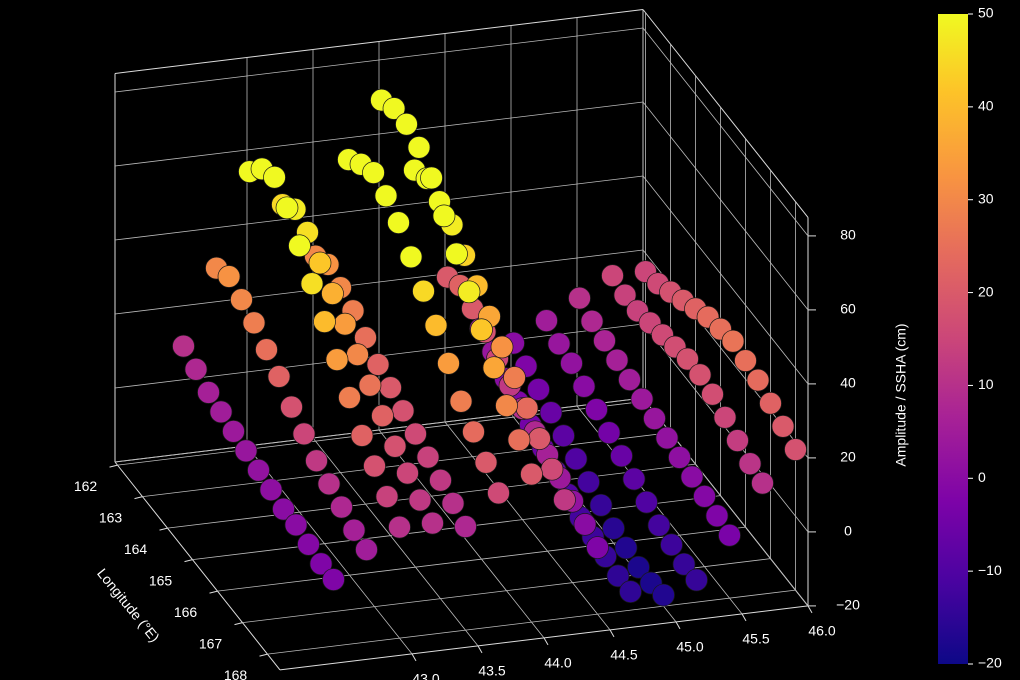  What do you see at coordinates (111, 517) in the screenshot?
I see `x-tick-label: 163` at bounding box center [111, 517].